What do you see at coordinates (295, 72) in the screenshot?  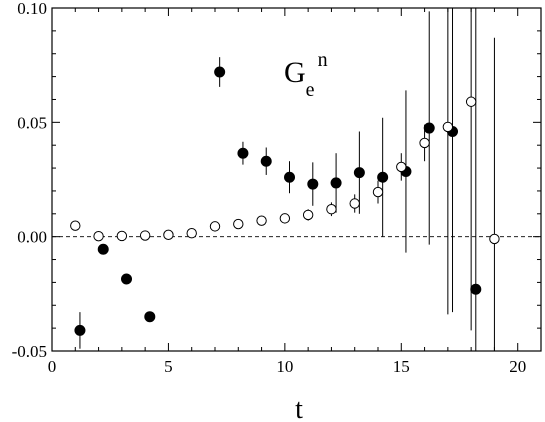 I see `annotation-main: G` at bounding box center [295, 72].